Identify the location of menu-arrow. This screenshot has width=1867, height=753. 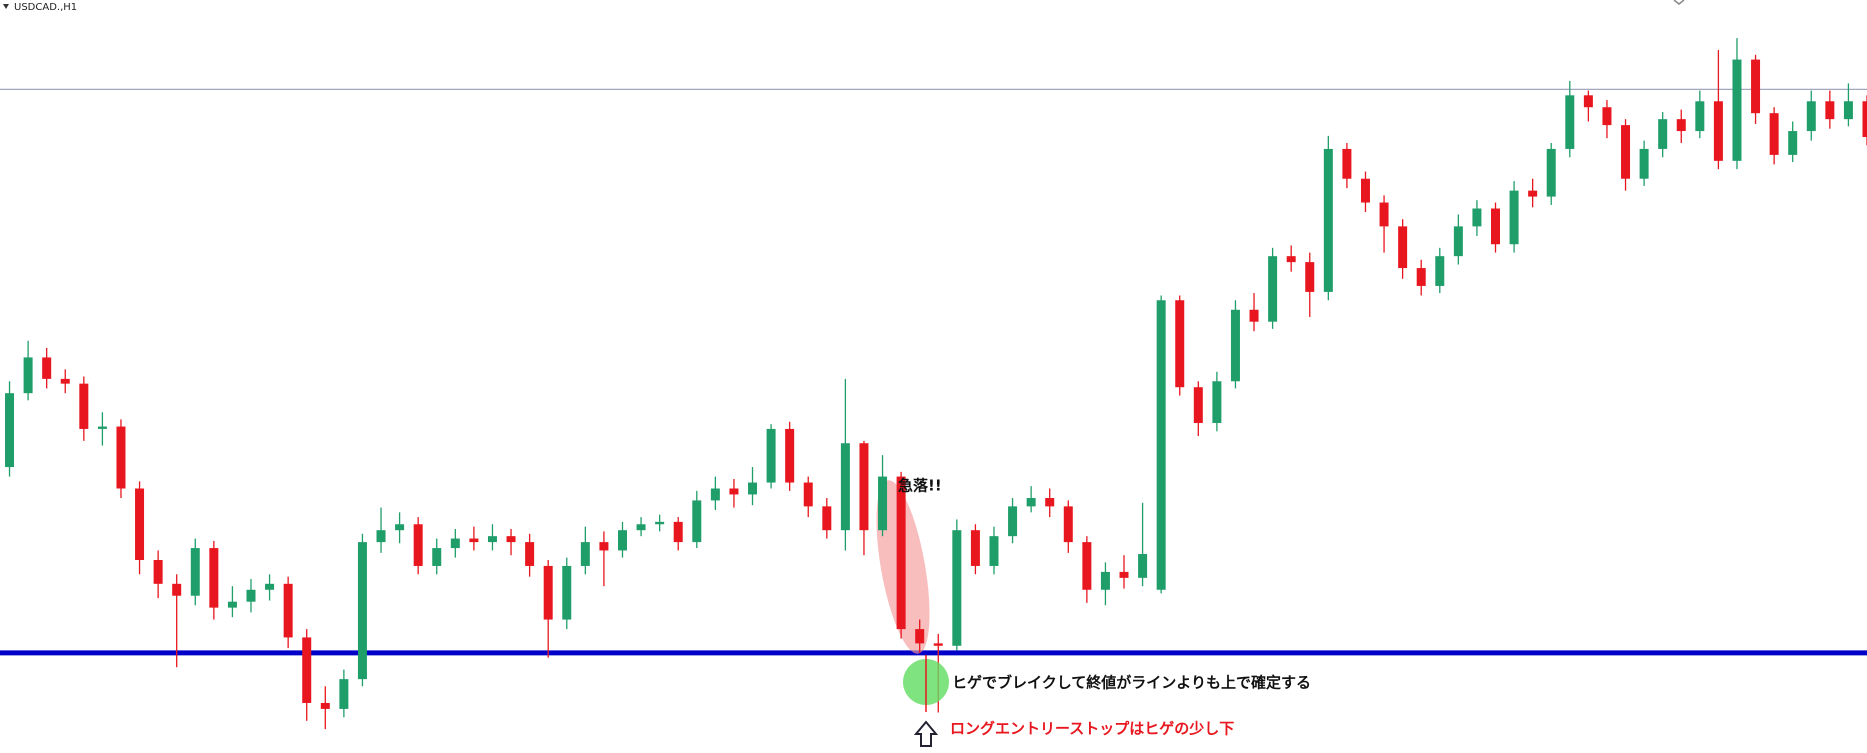
(6, 6).